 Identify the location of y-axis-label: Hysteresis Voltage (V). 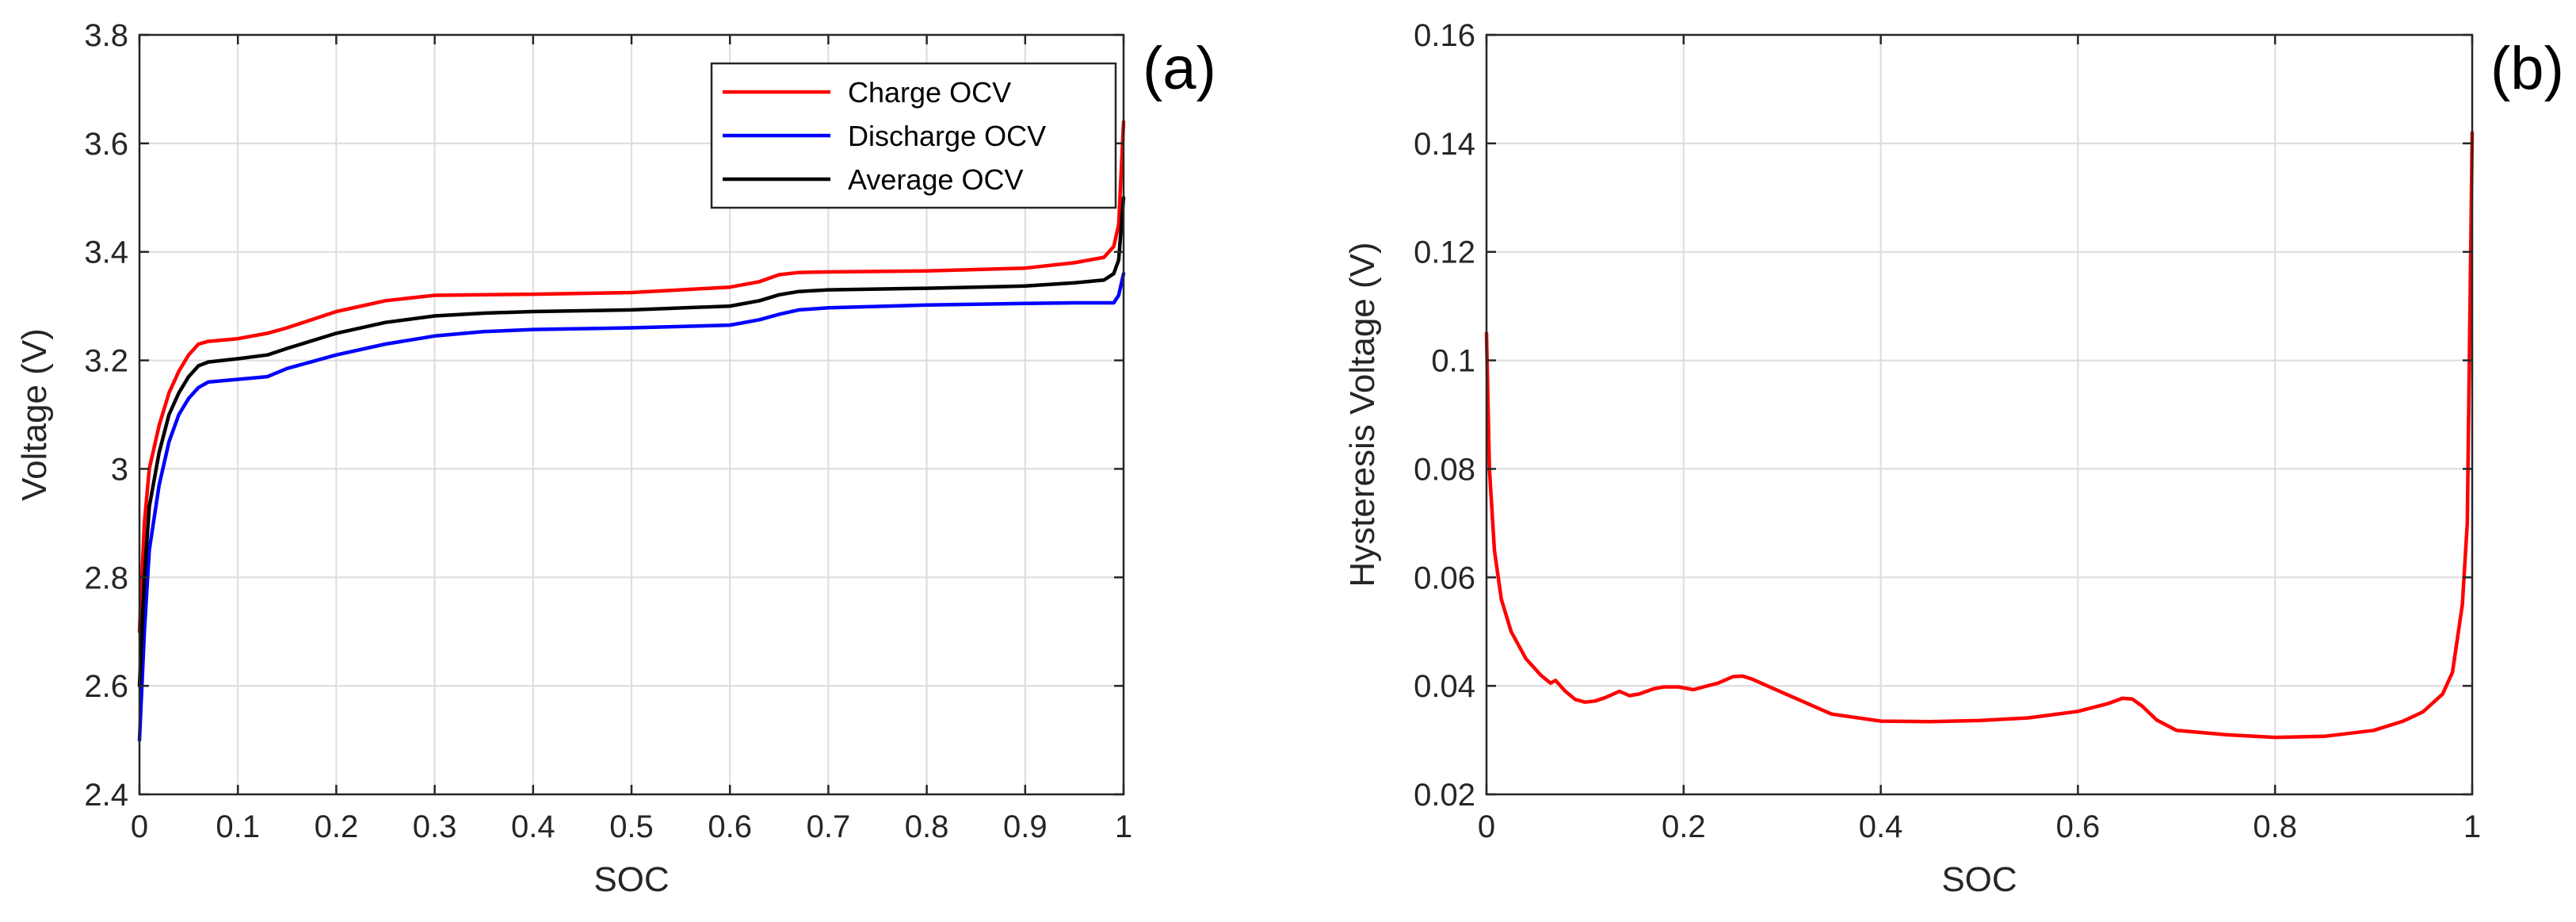
(1362, 415).